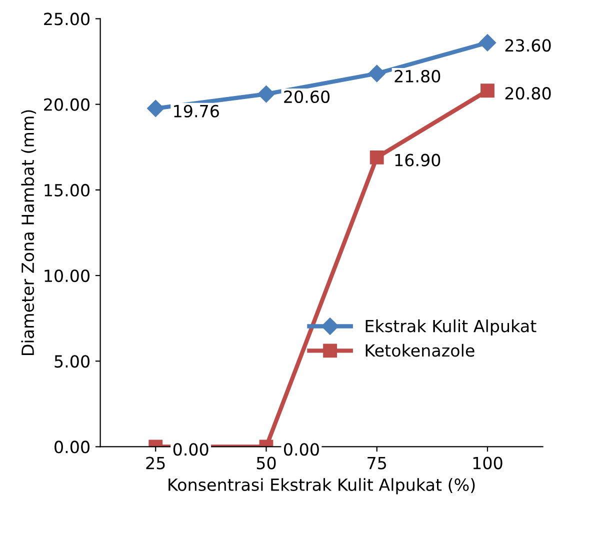 This screenshot has height=535, width=590. I want to click on y-tick-label: 5.00, so click(72, 361).